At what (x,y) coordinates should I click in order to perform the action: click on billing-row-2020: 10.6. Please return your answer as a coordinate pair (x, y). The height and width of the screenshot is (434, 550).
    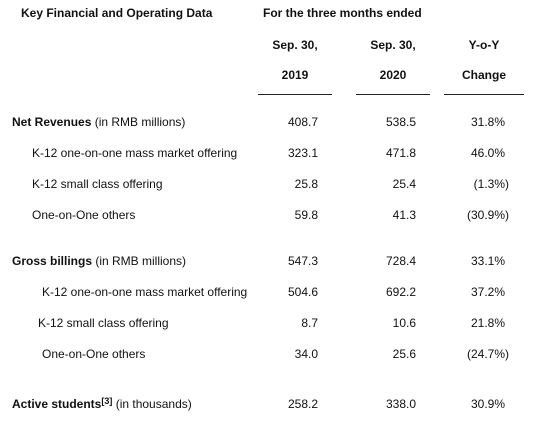
    Looking at the image, I should click on (404, 323).